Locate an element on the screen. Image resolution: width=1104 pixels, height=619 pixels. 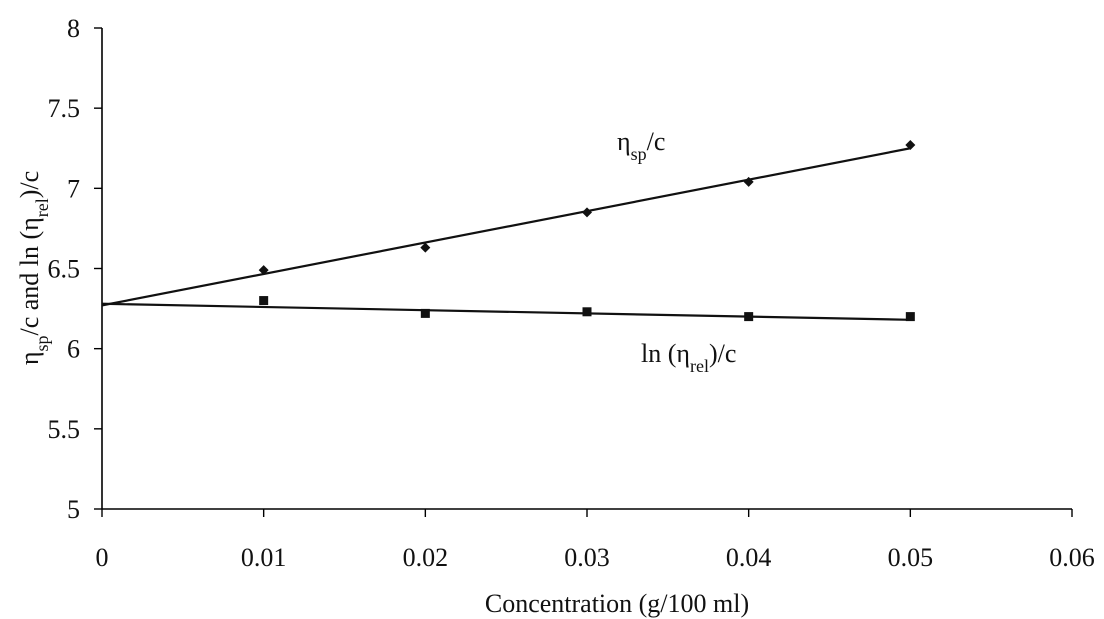
x-tick-label: 0.02 is located at coordinates (426, 557).